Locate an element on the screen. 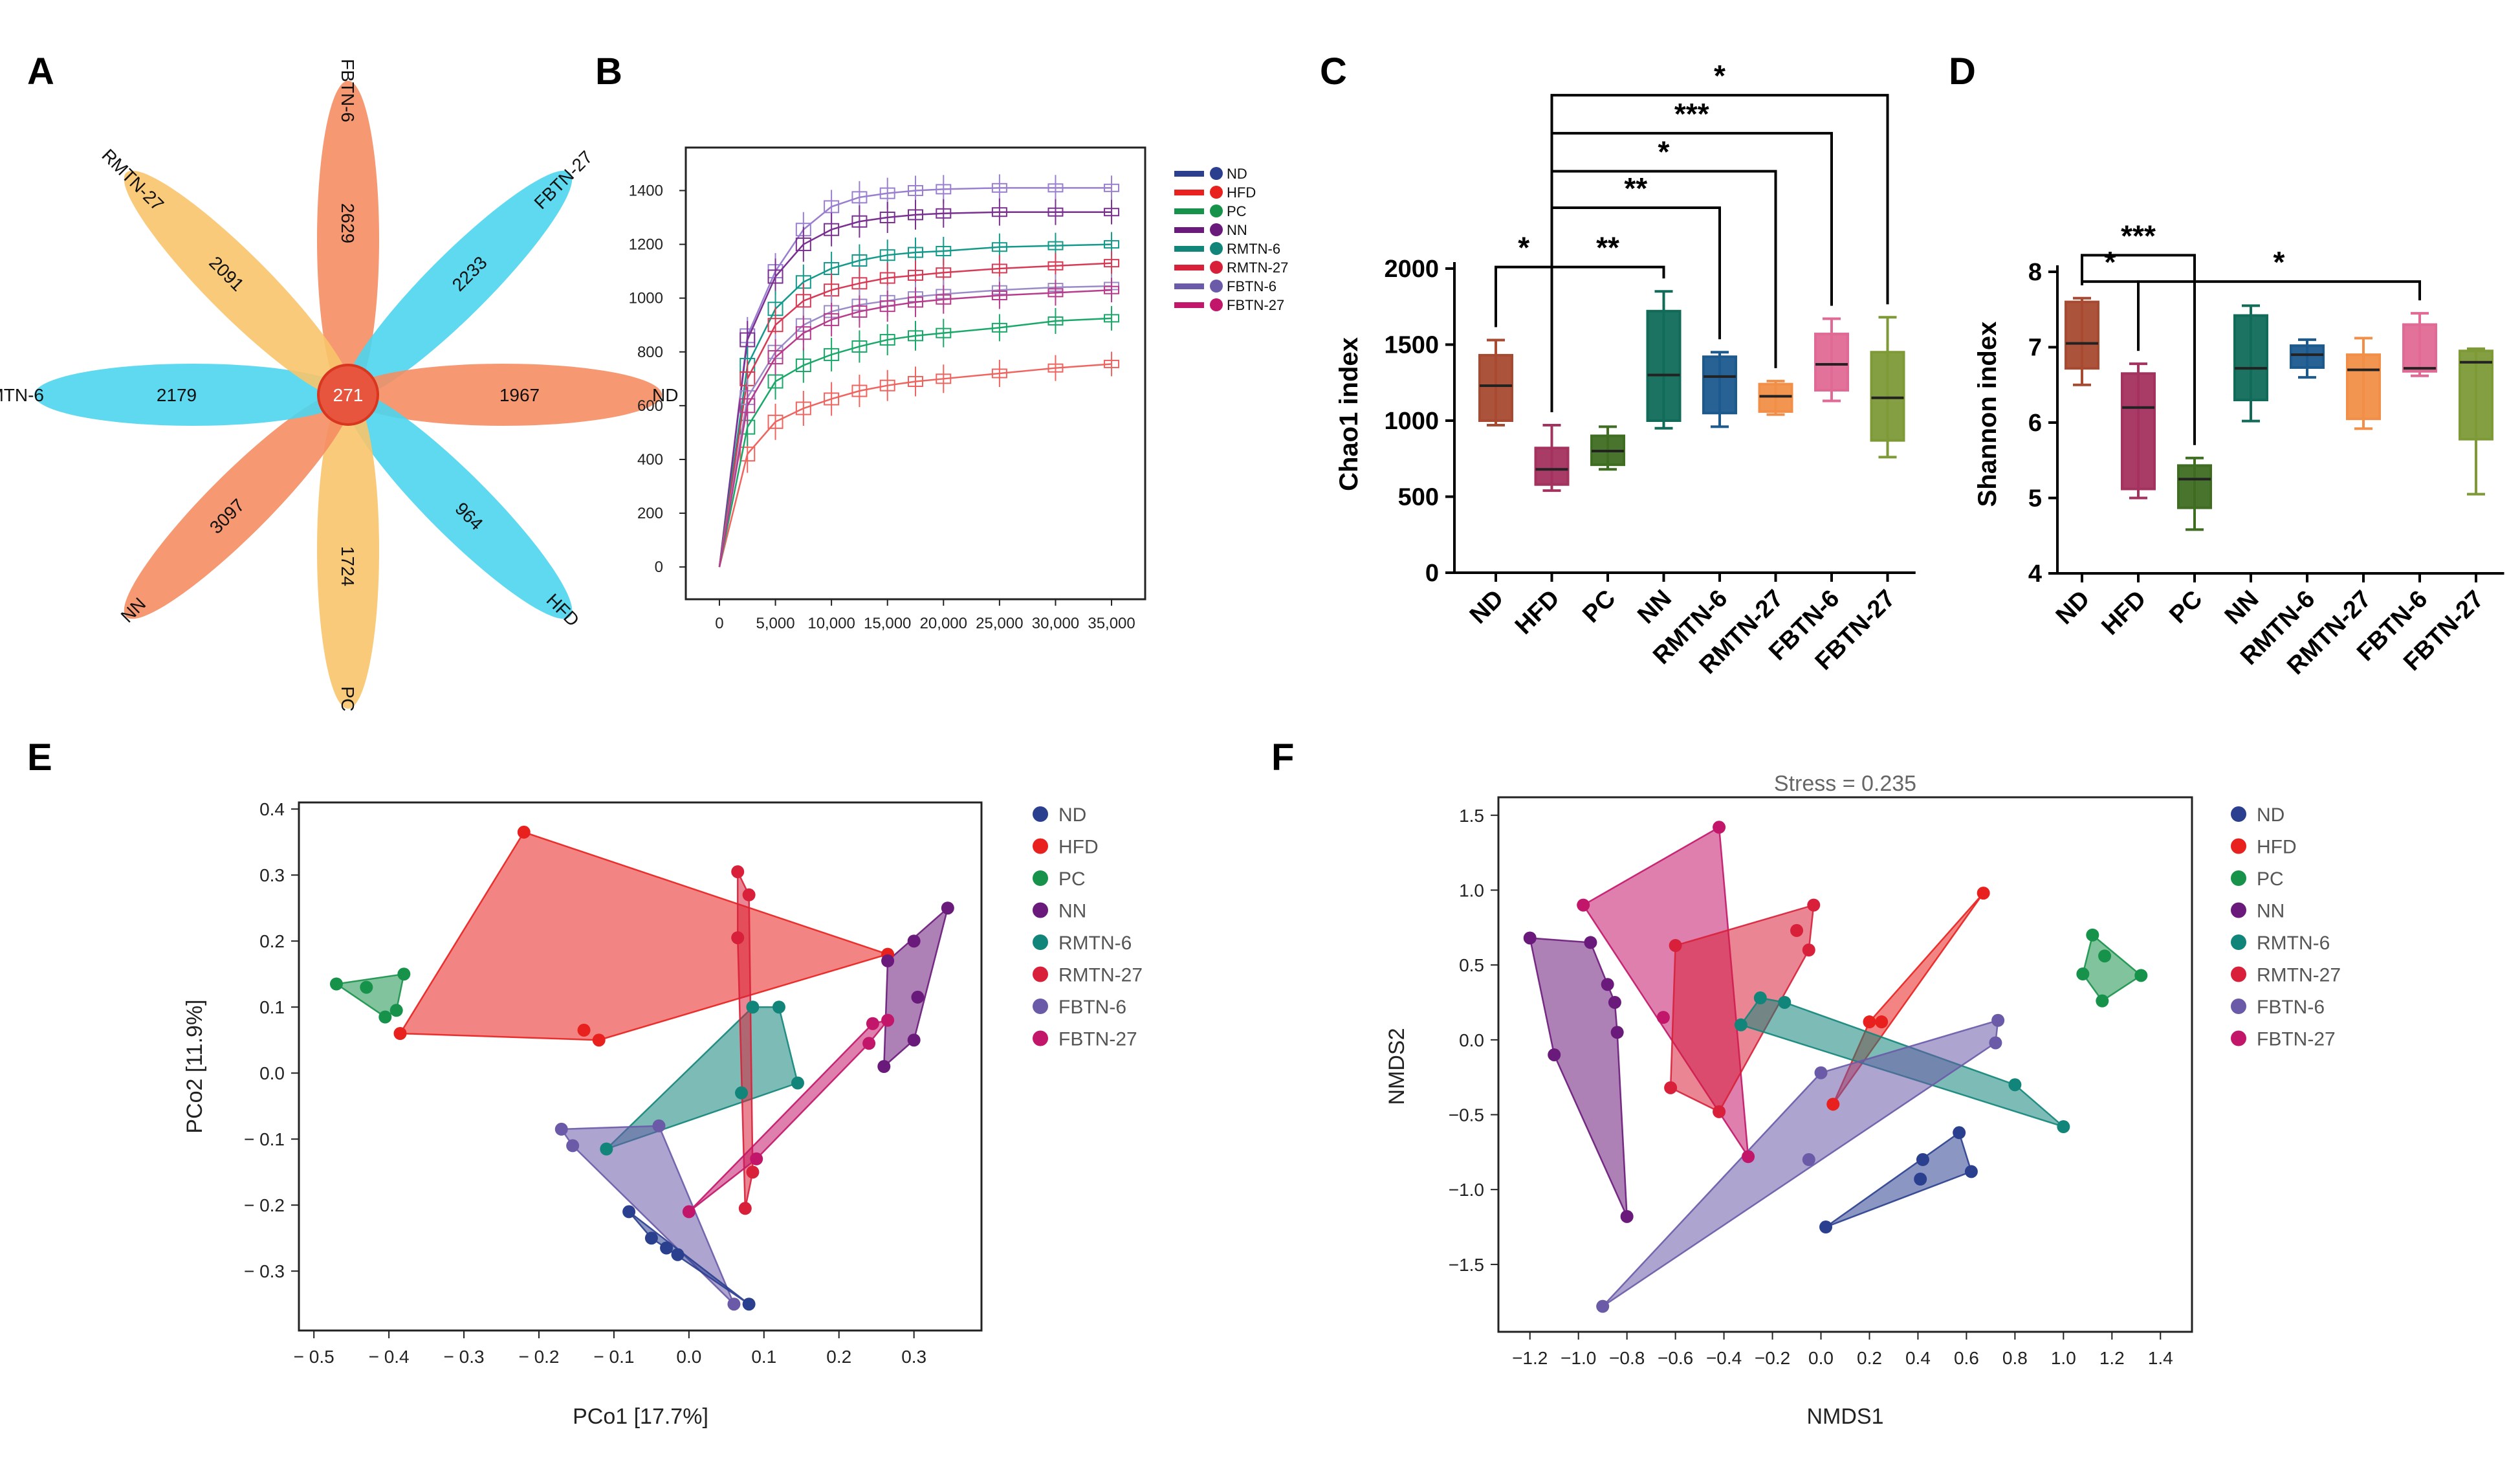 The width and height of the screenshot is (2520, 1458). y-axis-title-f: NMDS2 is located at coordinates (1397, 1066).